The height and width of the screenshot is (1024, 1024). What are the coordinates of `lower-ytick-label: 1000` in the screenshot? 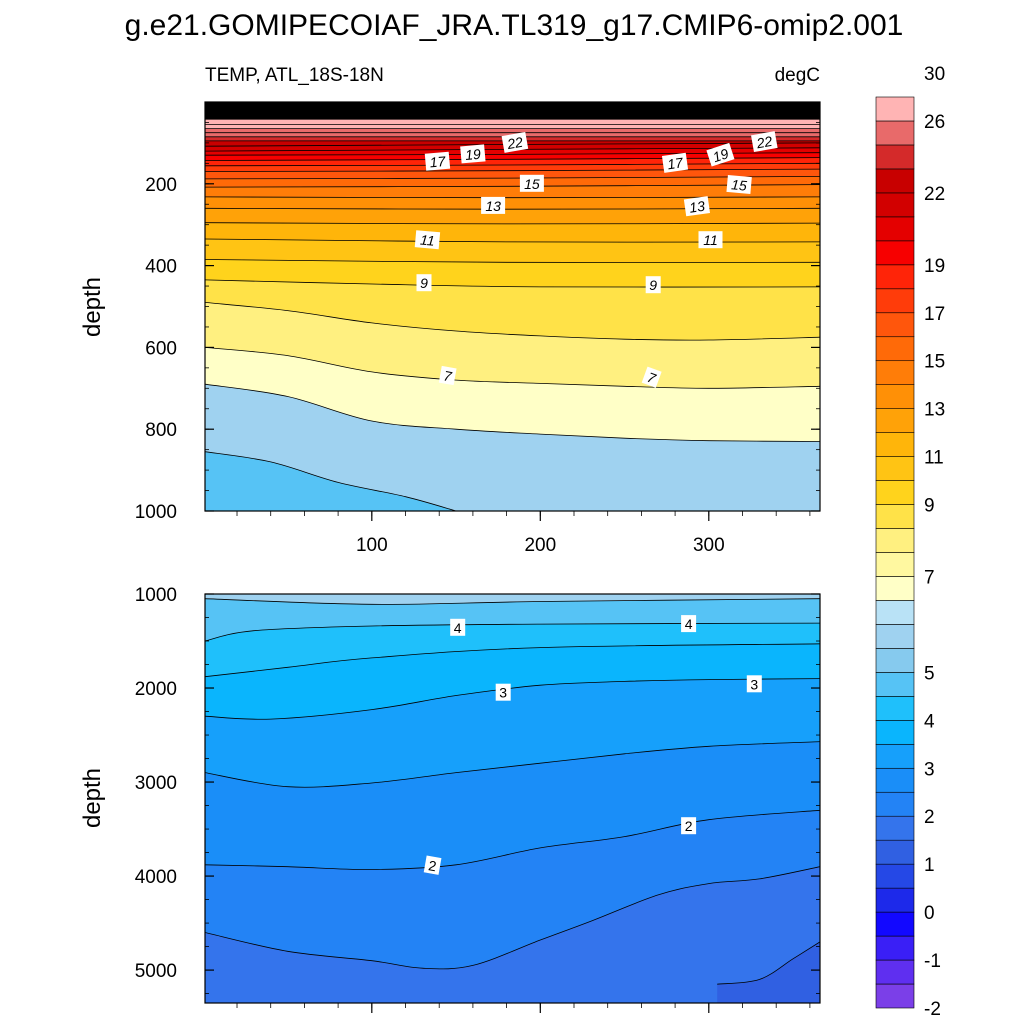 It's located at (156, 595).